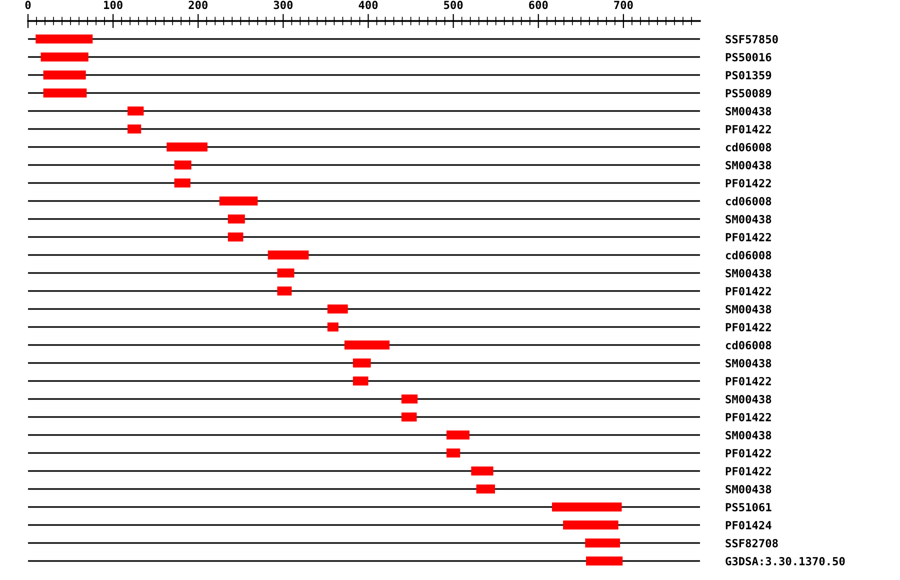  What do you see at coordinates (749, 57) in the screenshot?
I see `y-tick-label: PS50016` at bounding box center [749, 57].